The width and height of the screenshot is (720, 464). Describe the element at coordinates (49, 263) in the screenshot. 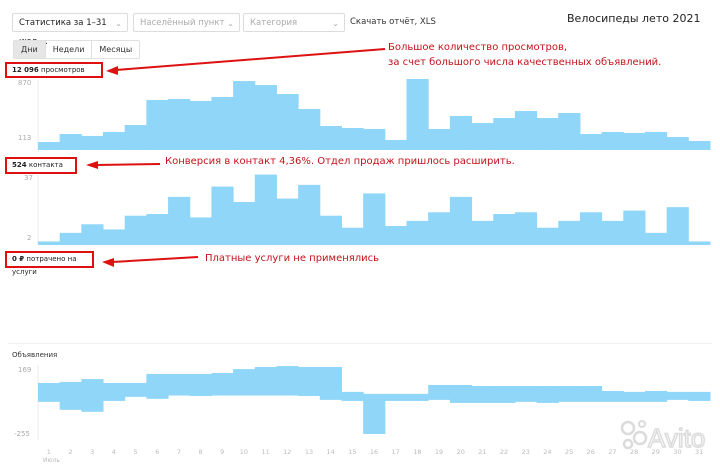

I see `spent-summary: 0 ₽ потрачено на услуги` at that location.